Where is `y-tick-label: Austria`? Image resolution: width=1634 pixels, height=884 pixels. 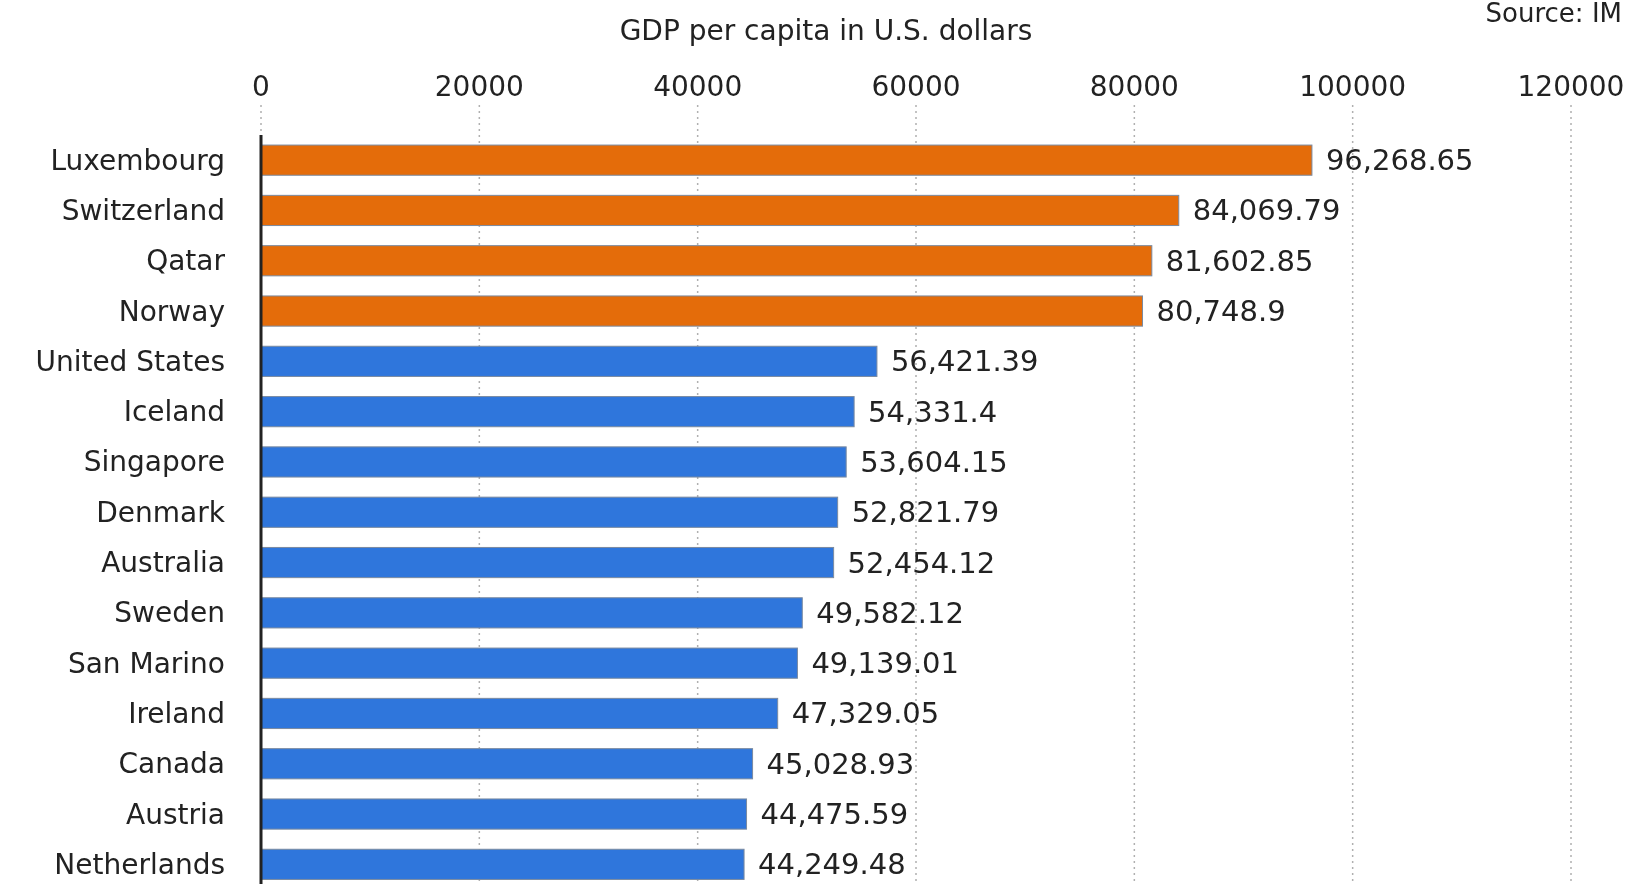 y-tick-label: Austria is located at coordinates (175, 814).